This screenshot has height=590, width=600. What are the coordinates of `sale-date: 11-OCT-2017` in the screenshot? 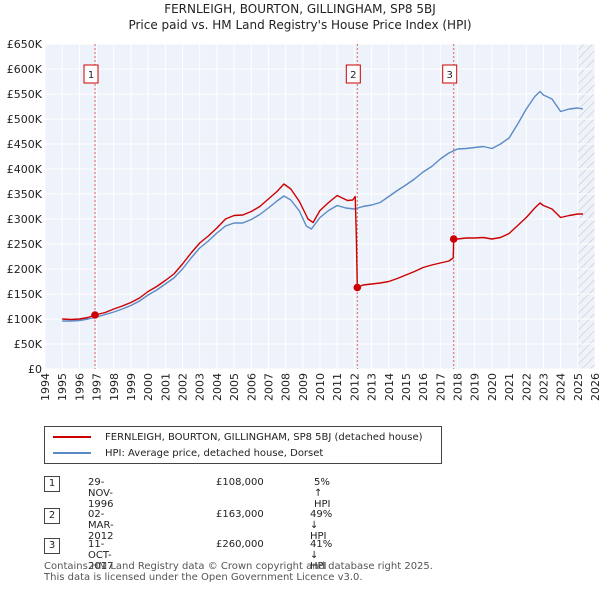 It's located at (101, 555).